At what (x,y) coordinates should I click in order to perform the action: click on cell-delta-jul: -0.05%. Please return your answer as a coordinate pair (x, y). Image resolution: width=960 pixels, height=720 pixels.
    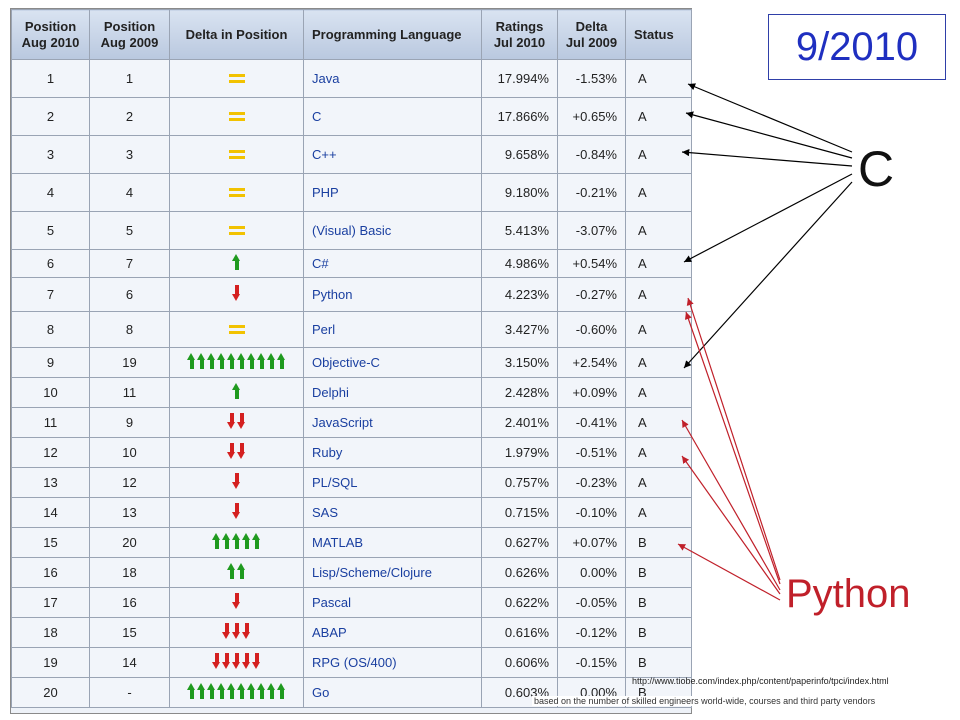
    Looking at the image, I should click on (591, 602).